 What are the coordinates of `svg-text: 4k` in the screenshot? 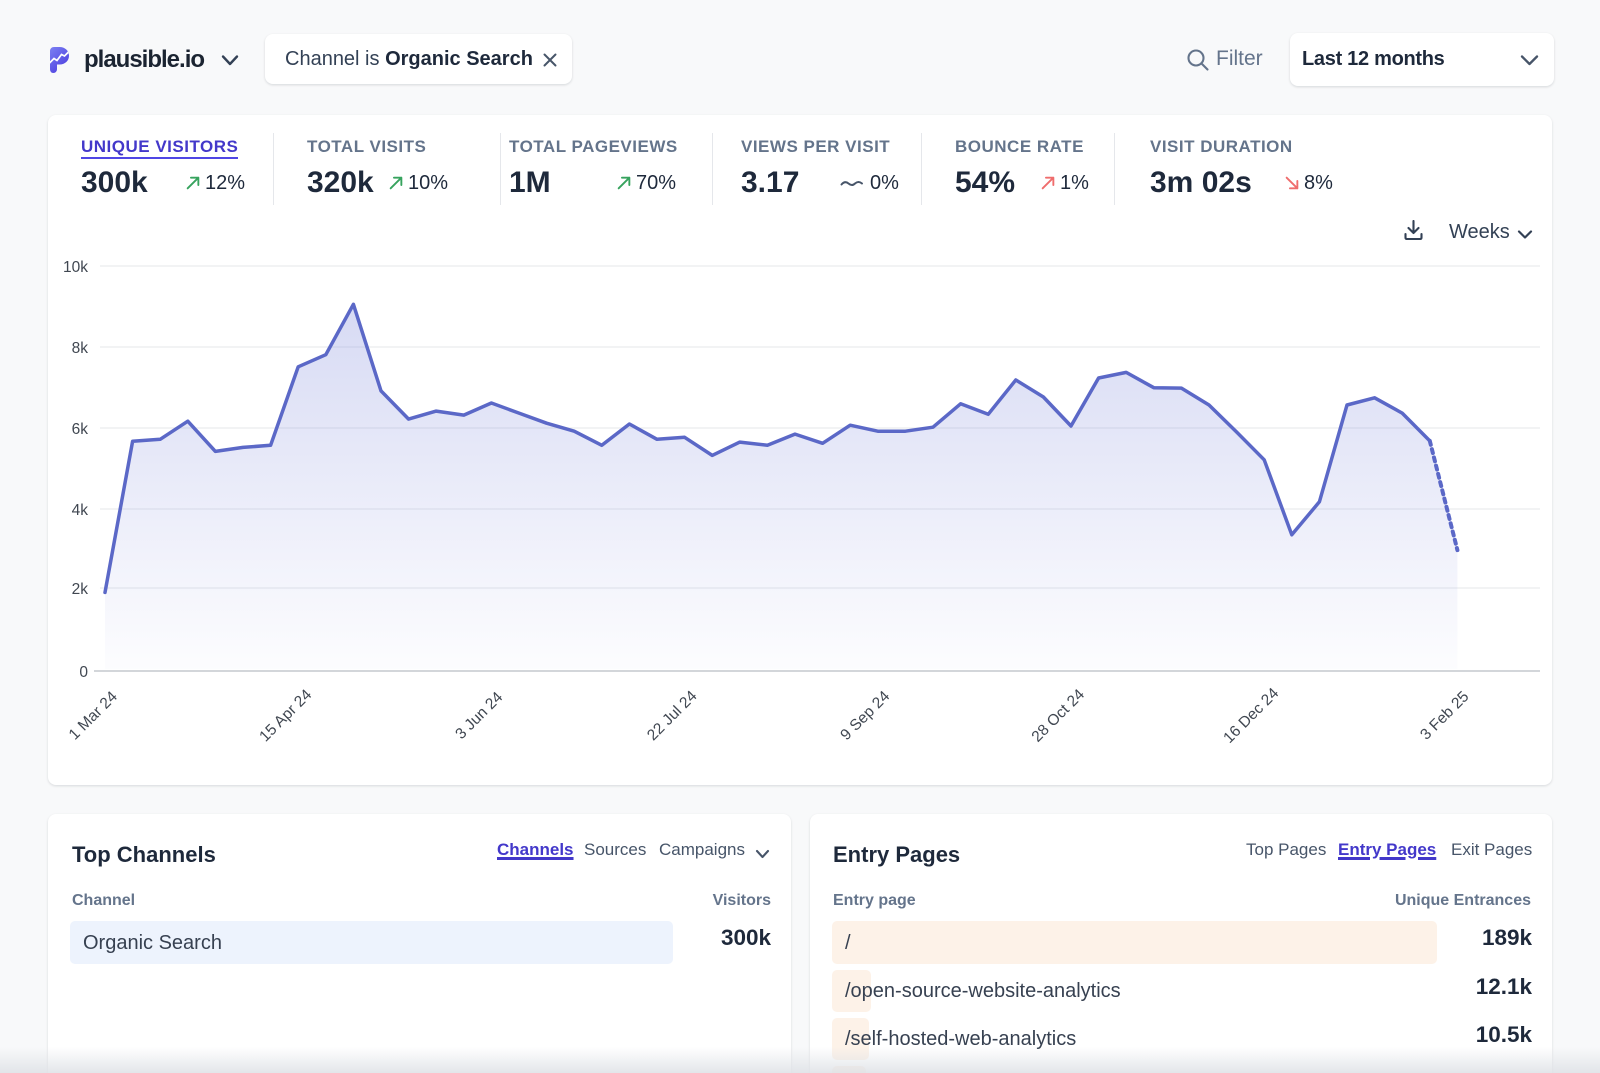 It's located at (80, 510).